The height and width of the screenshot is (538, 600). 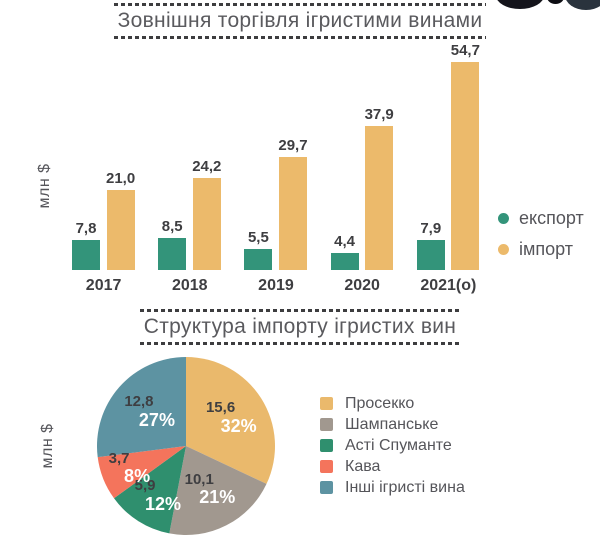 I want to click on pie-pct-label: 32%, so click(x=238, y=425).